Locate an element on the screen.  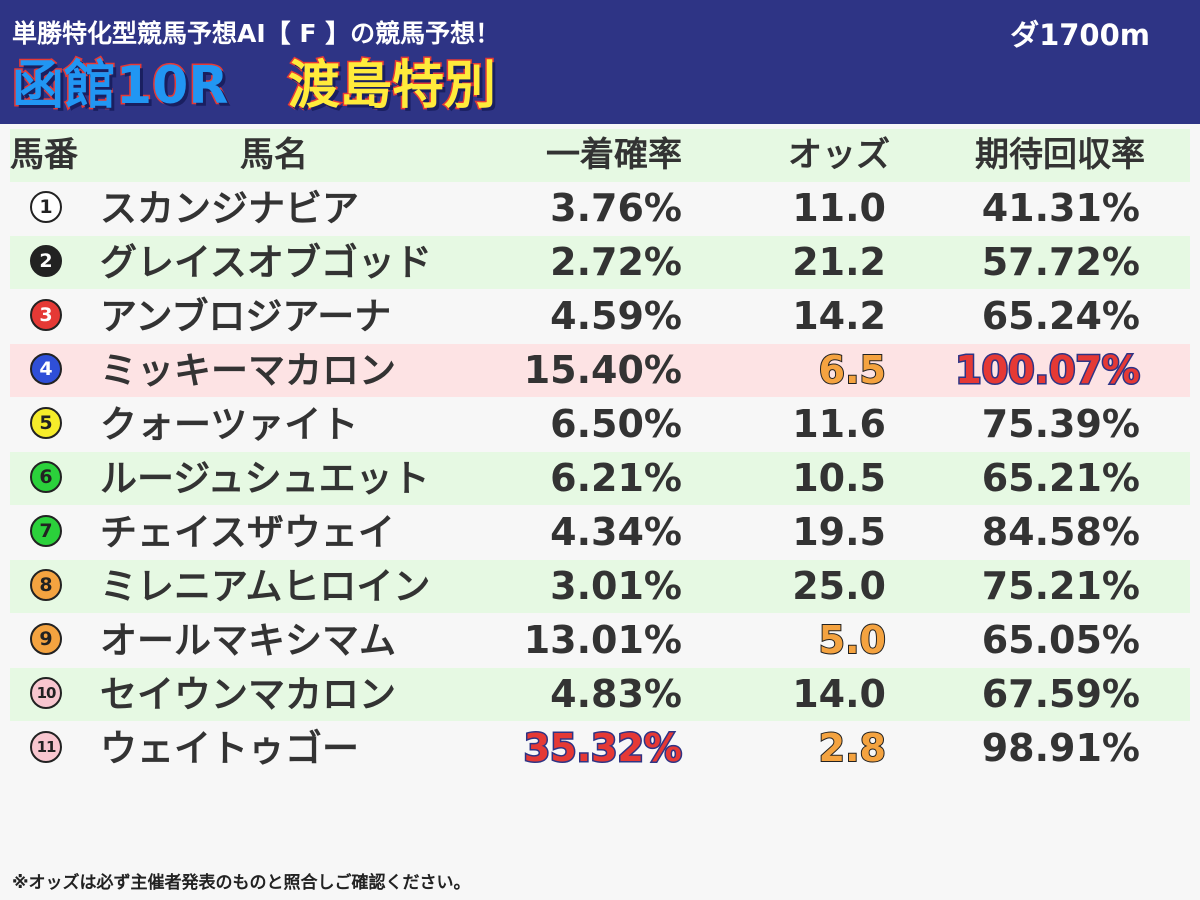
expected-return: 67.59% is located at coordinates (1060, 694).